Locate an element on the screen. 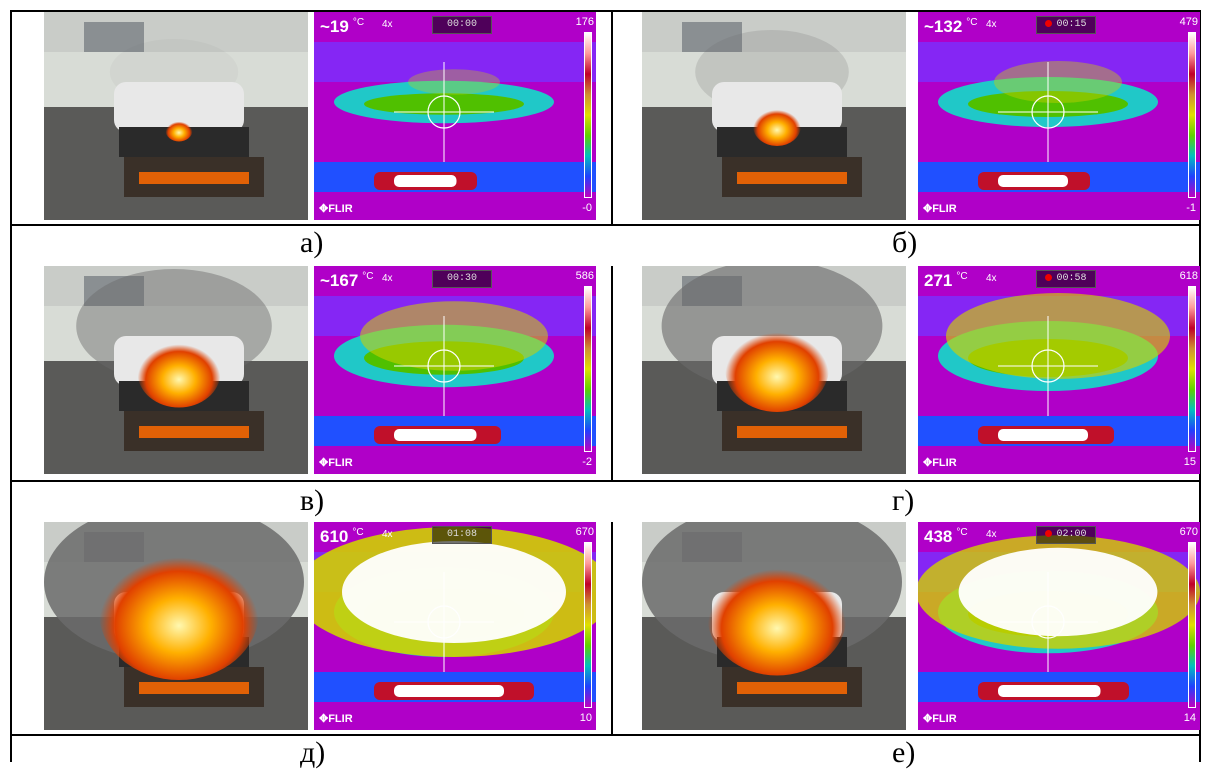 The width and height of the screenshot is (1211, 771). timer-text: 00:58 is located at coordinates (1071, 278).